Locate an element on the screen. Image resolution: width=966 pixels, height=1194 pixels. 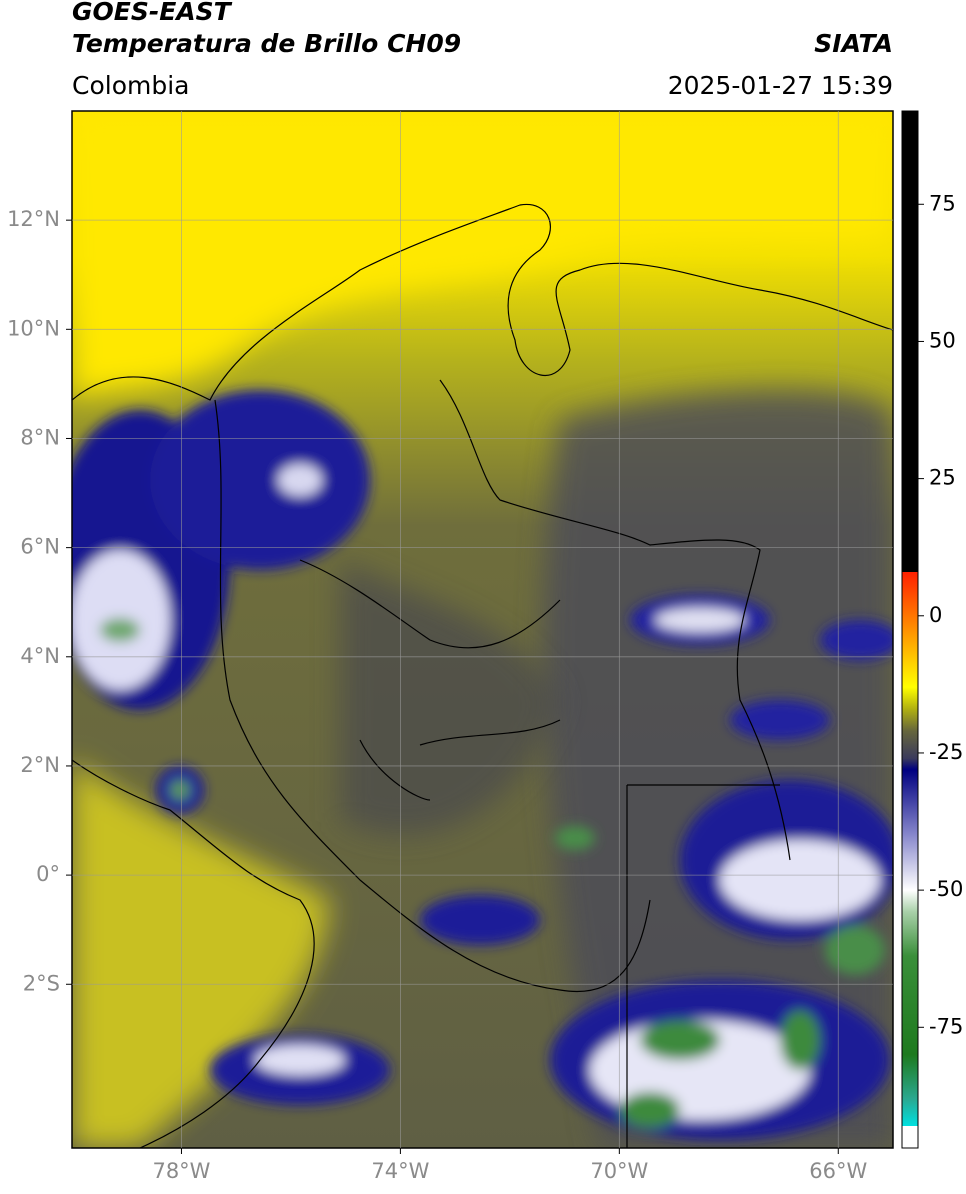
colorbar-tick-label: 0 is located at coordinates (935, 615).